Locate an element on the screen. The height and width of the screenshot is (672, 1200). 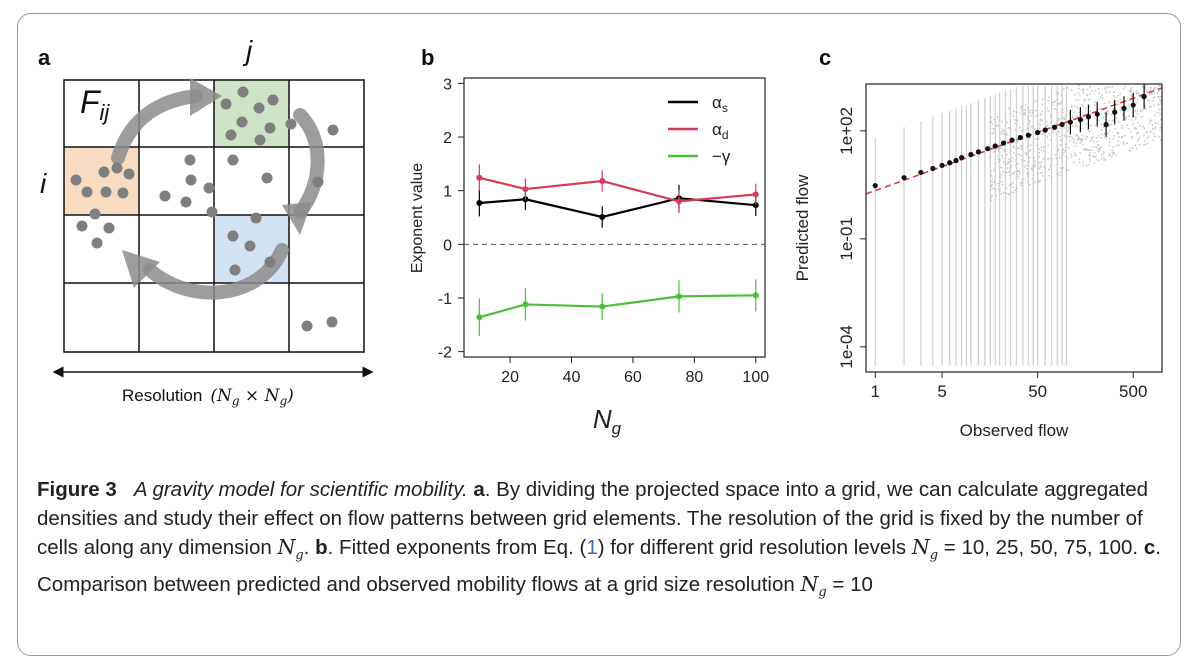
caption-c-math: N is located at coordinates (809, 584).